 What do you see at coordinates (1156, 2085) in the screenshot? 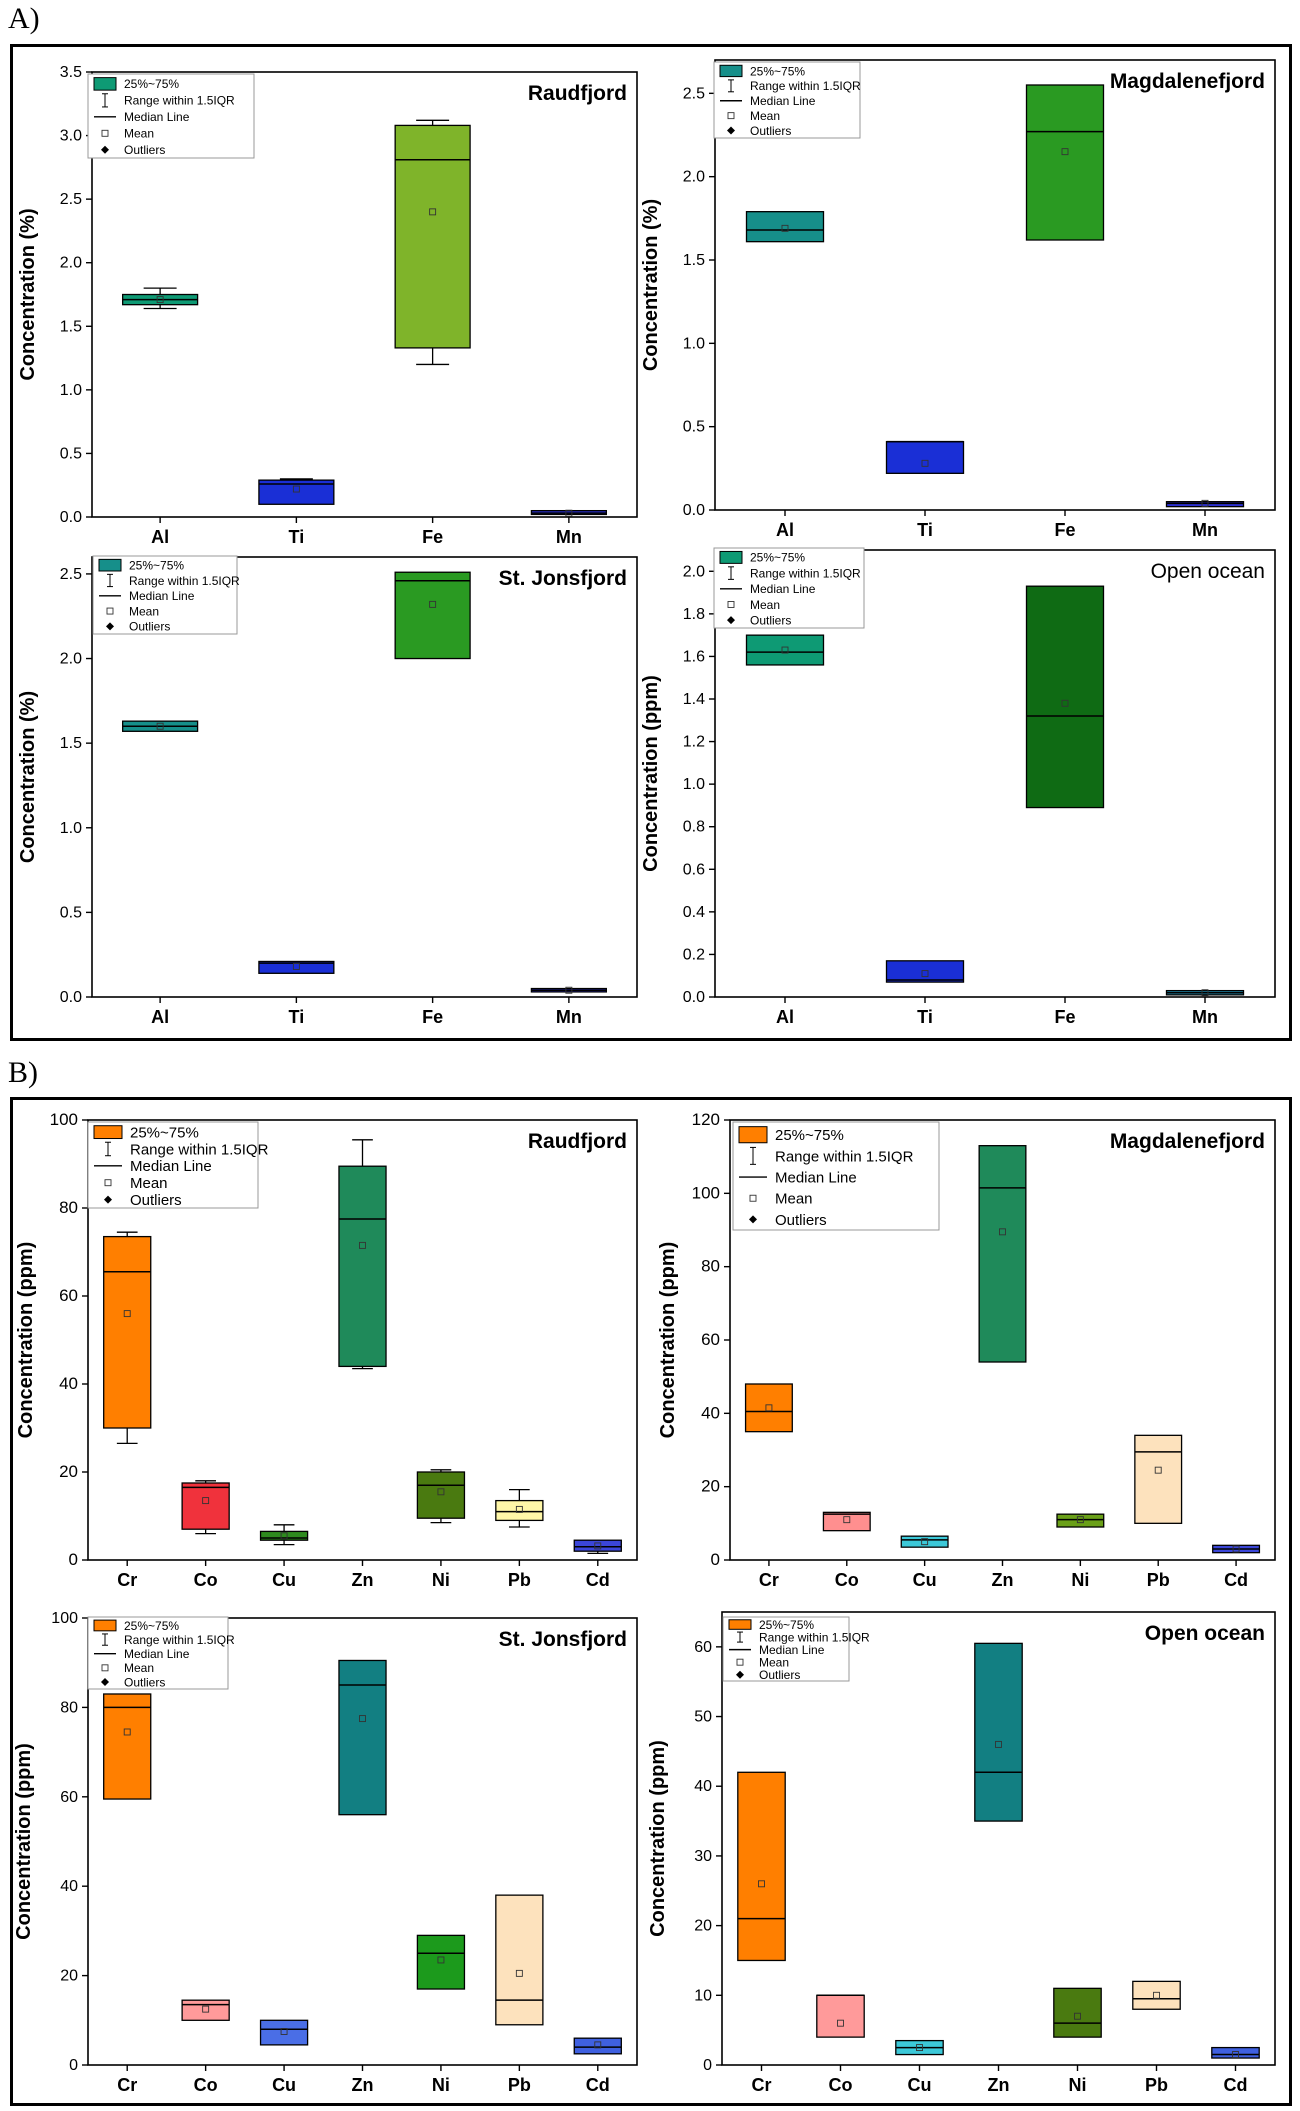
I see `x-tick-label: Pb` at bounding box center [1156, 2085].